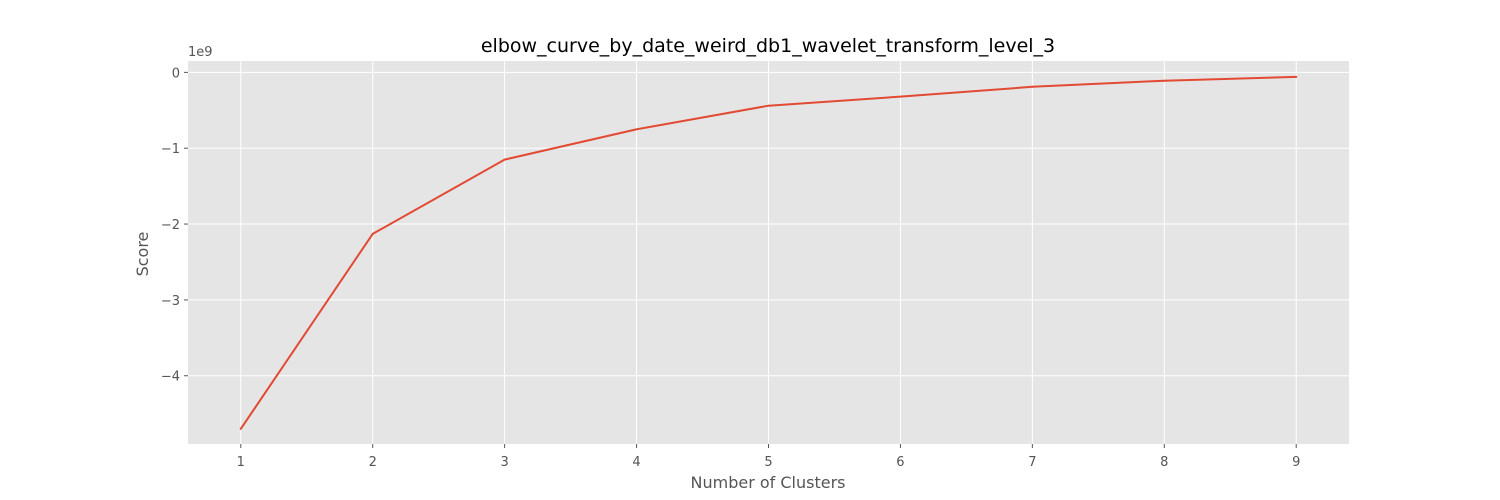 Image resolution: width=1500 pixels, height=500 pixels. I want to click on x-tick-labels: 1 2 3 4 5 6 7 8 9, so click(768, 457).